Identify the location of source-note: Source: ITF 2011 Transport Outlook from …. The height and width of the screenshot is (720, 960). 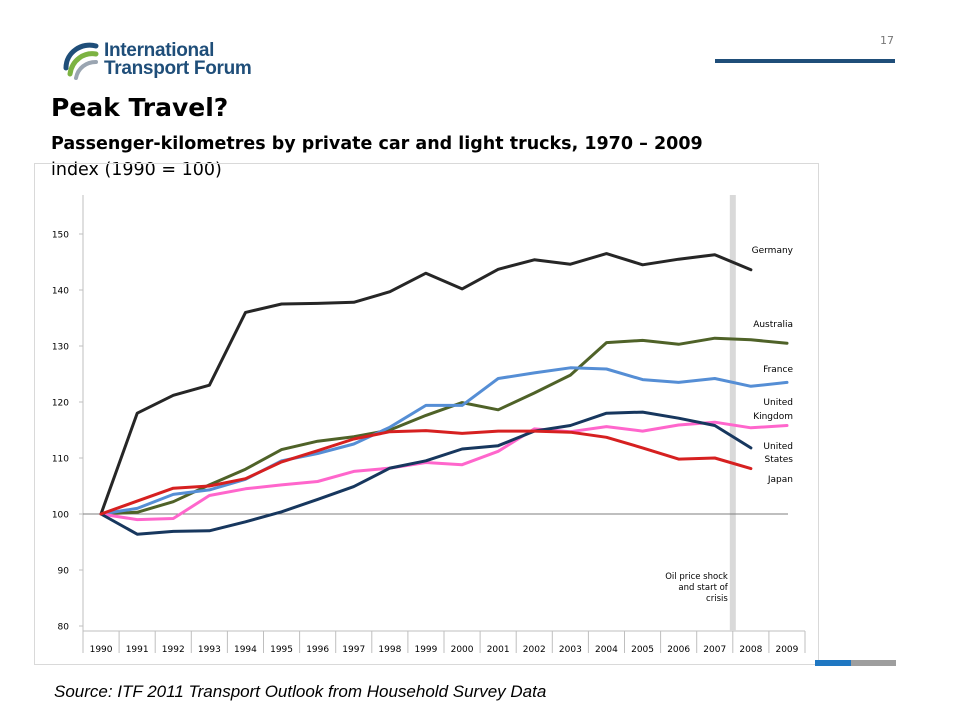
(300, 691).